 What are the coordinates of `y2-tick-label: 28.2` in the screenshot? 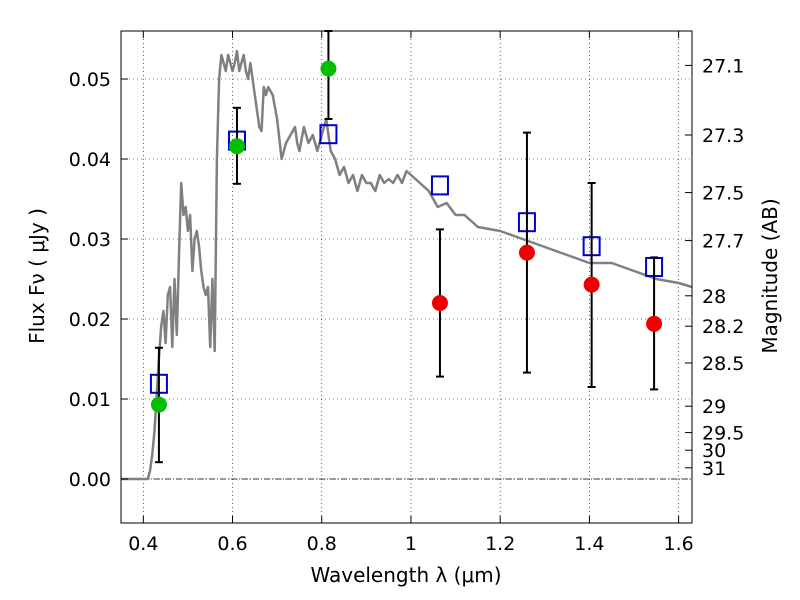 It's located at (723, 327).